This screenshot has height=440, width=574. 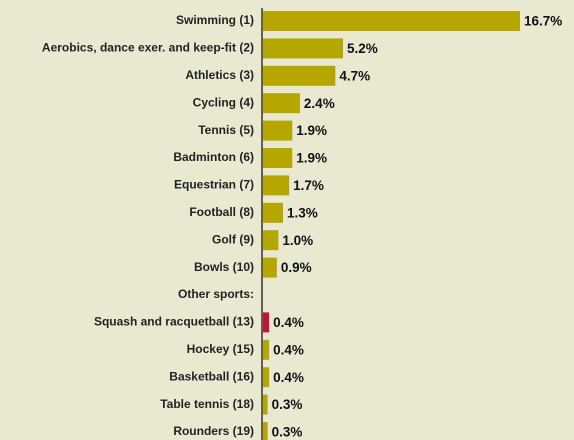 I want to click on category-label: Other sports:, so click(x=216, y=294).